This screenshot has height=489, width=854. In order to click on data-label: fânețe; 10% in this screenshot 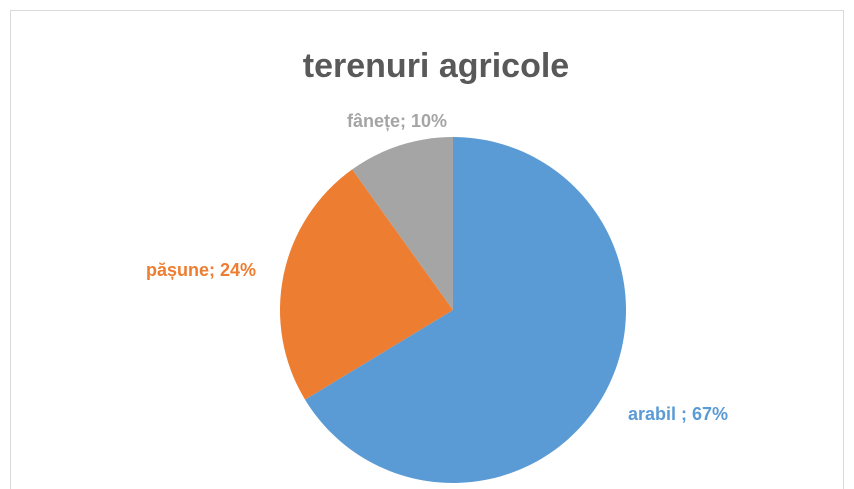, I will do `click(397, 121)`.